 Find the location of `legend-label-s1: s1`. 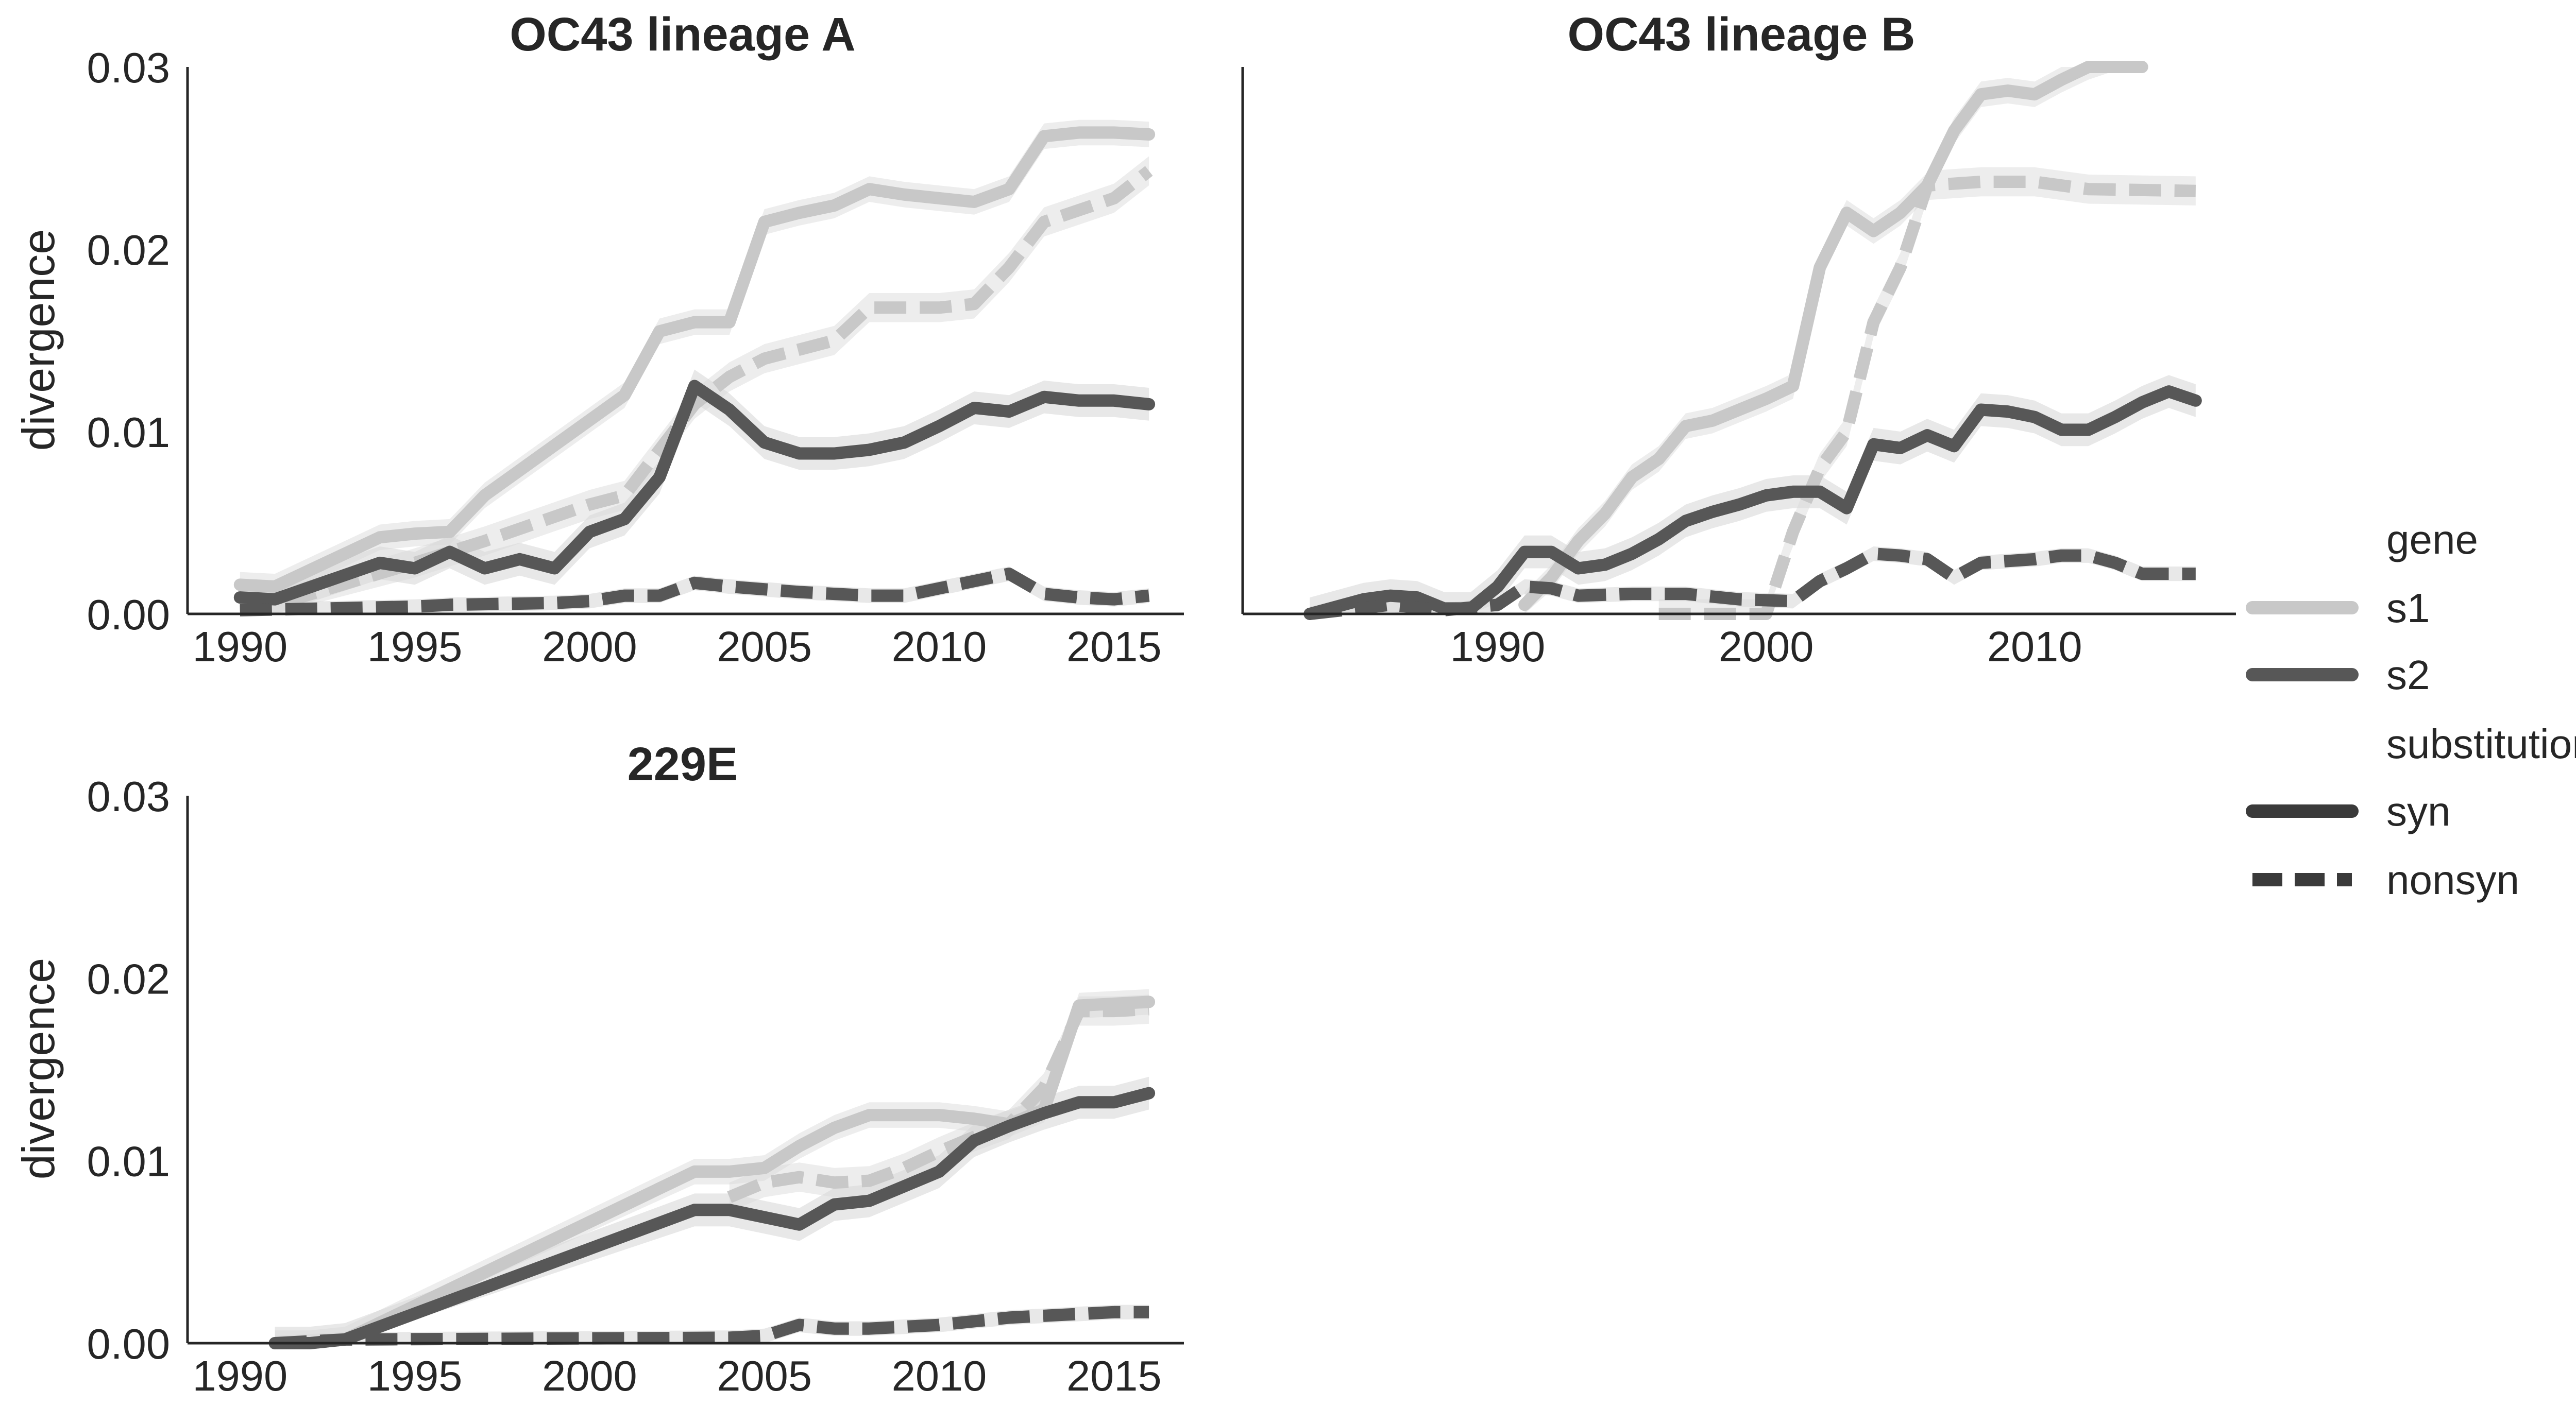

legend-label-s1: s1 is located at coordinates (2408, 608).